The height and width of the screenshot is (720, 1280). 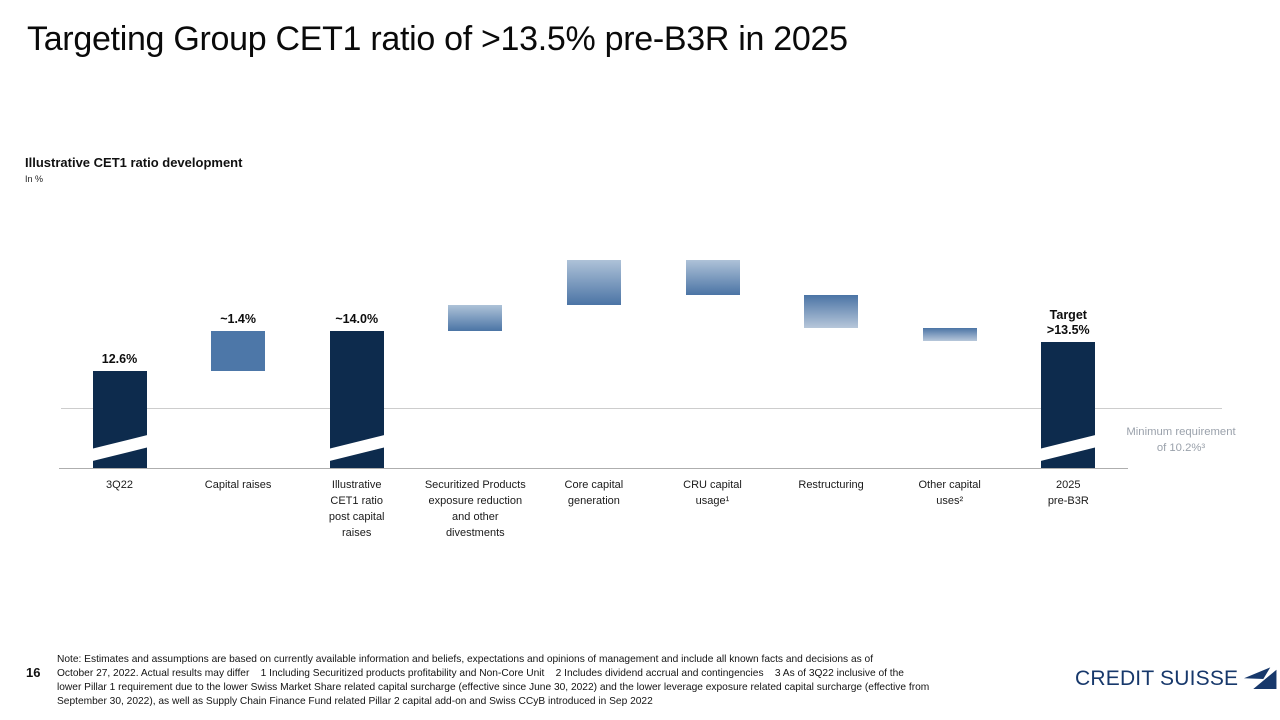 I want to click on bar-core-capital, so click(x=593, y=282).